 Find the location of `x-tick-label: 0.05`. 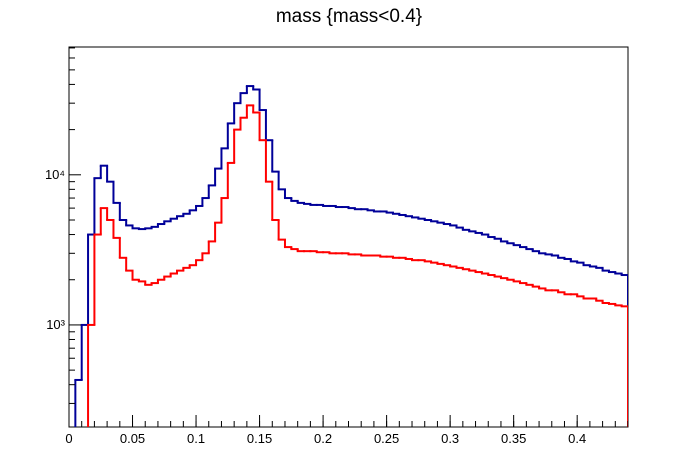

x-tick-label: 0.05 is located at coordinates (132, 438).